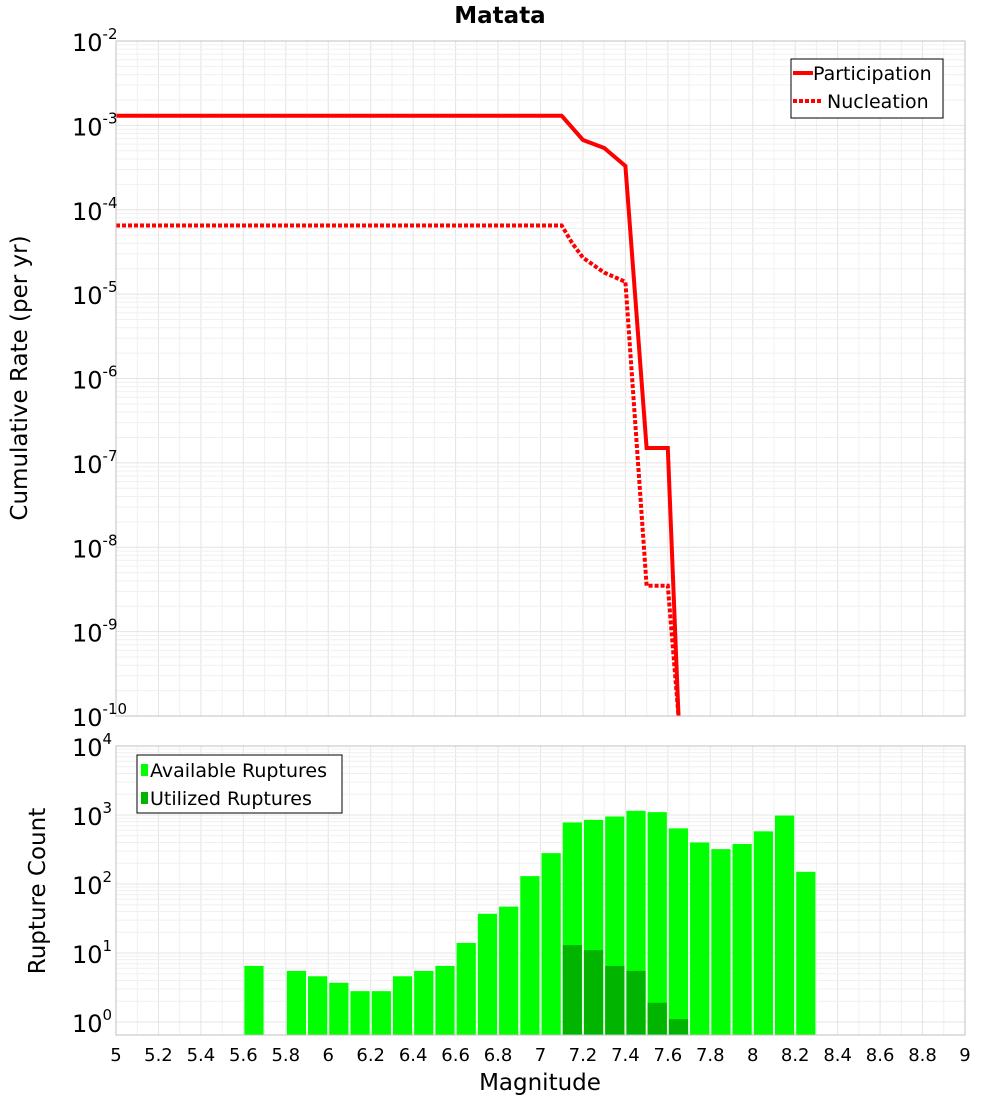  What do you see at coordinates (108, 946) in the screenshot?
I see `bottom-y-tick-exponent: 1` at bounding box center [108, 946].